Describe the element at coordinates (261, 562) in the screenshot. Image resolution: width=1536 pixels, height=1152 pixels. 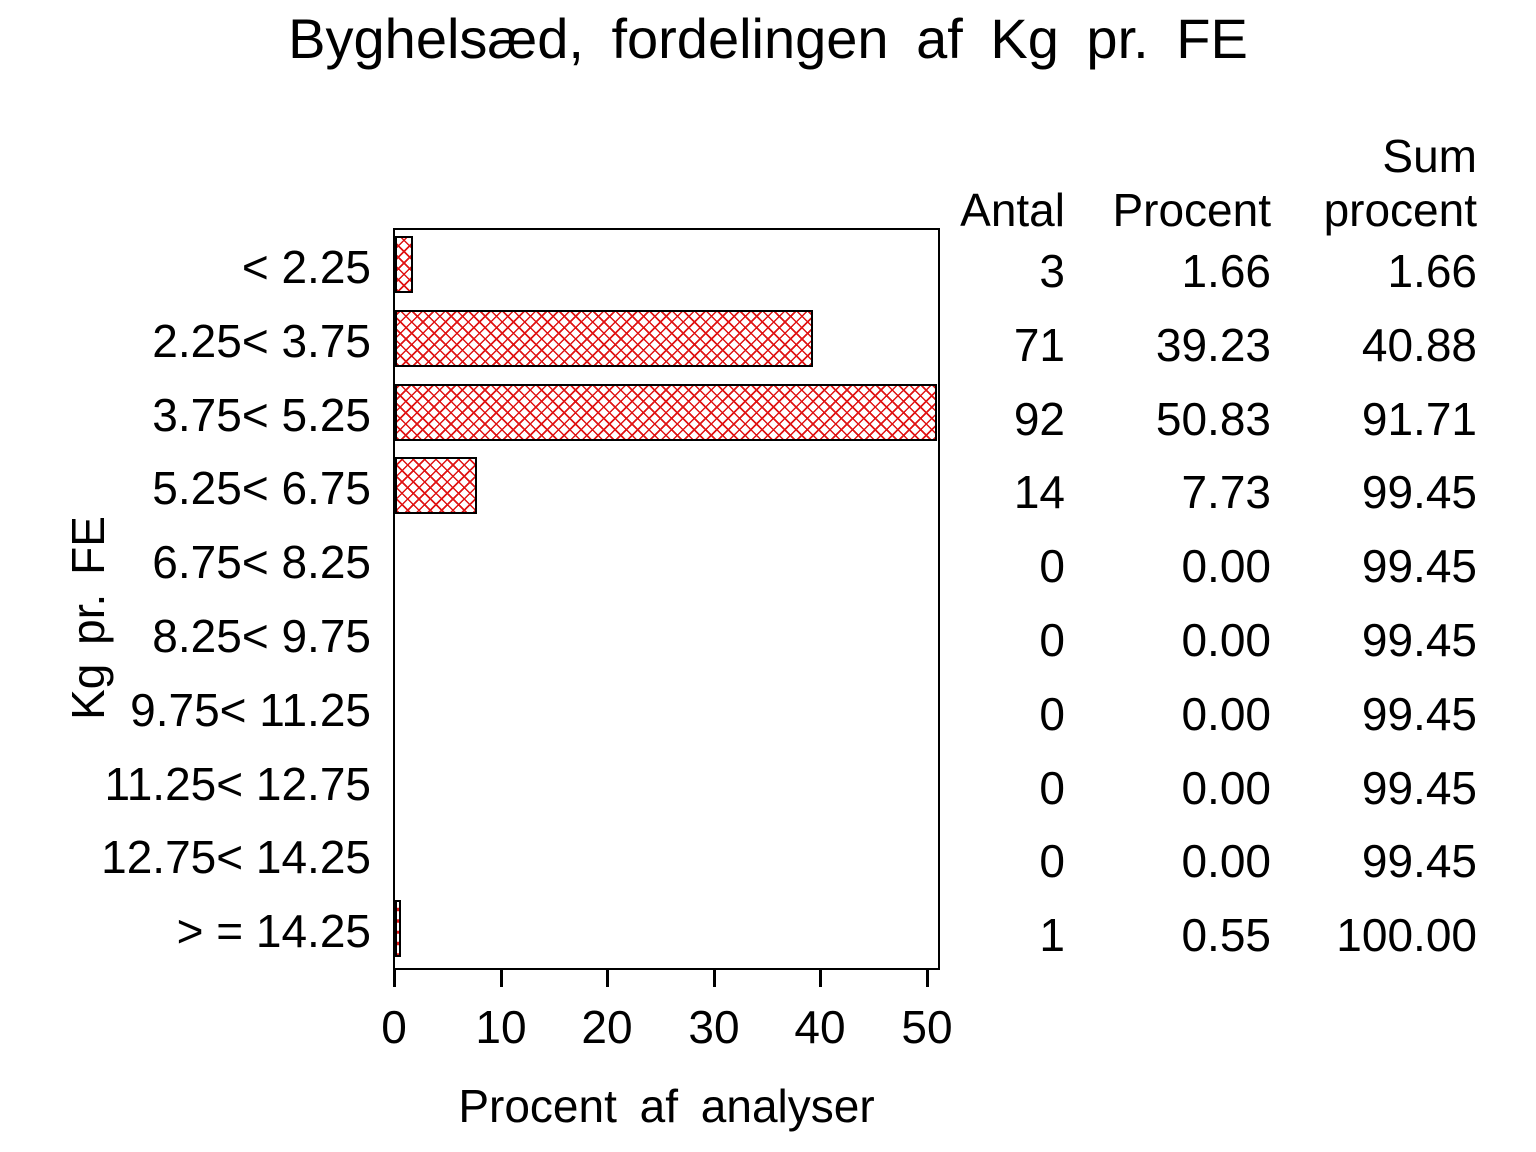
I see `category-label: 6.75< 8.25` at that location.